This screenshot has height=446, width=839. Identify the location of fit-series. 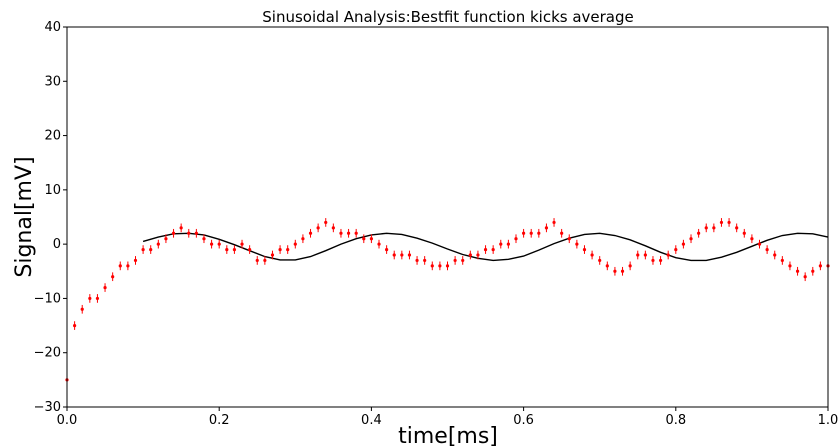
(485, 247).